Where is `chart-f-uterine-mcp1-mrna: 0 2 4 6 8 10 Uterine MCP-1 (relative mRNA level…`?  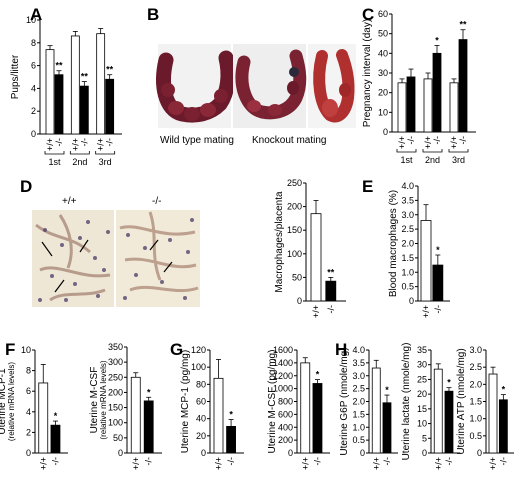 chart-f-uterine-mcp1-mrna: 0 2 4 6 8 10 Uterine MCP-1 (relative mRNA level… is located at coordinates (34, 407).